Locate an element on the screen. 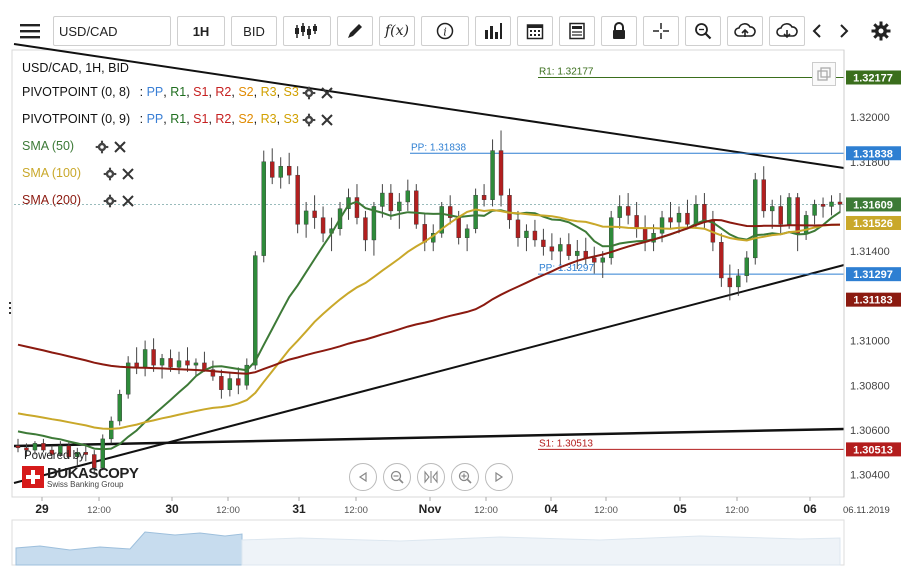 This screenshot has height=569, width=904. crosshair-button is located at coordinates (661, 31).